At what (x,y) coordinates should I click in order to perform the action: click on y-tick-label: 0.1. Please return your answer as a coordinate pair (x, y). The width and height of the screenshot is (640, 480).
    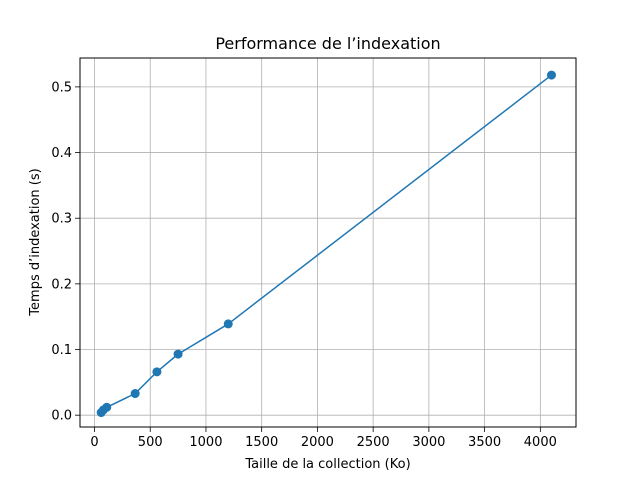
    Looking at the image, I should click on (61, 350).